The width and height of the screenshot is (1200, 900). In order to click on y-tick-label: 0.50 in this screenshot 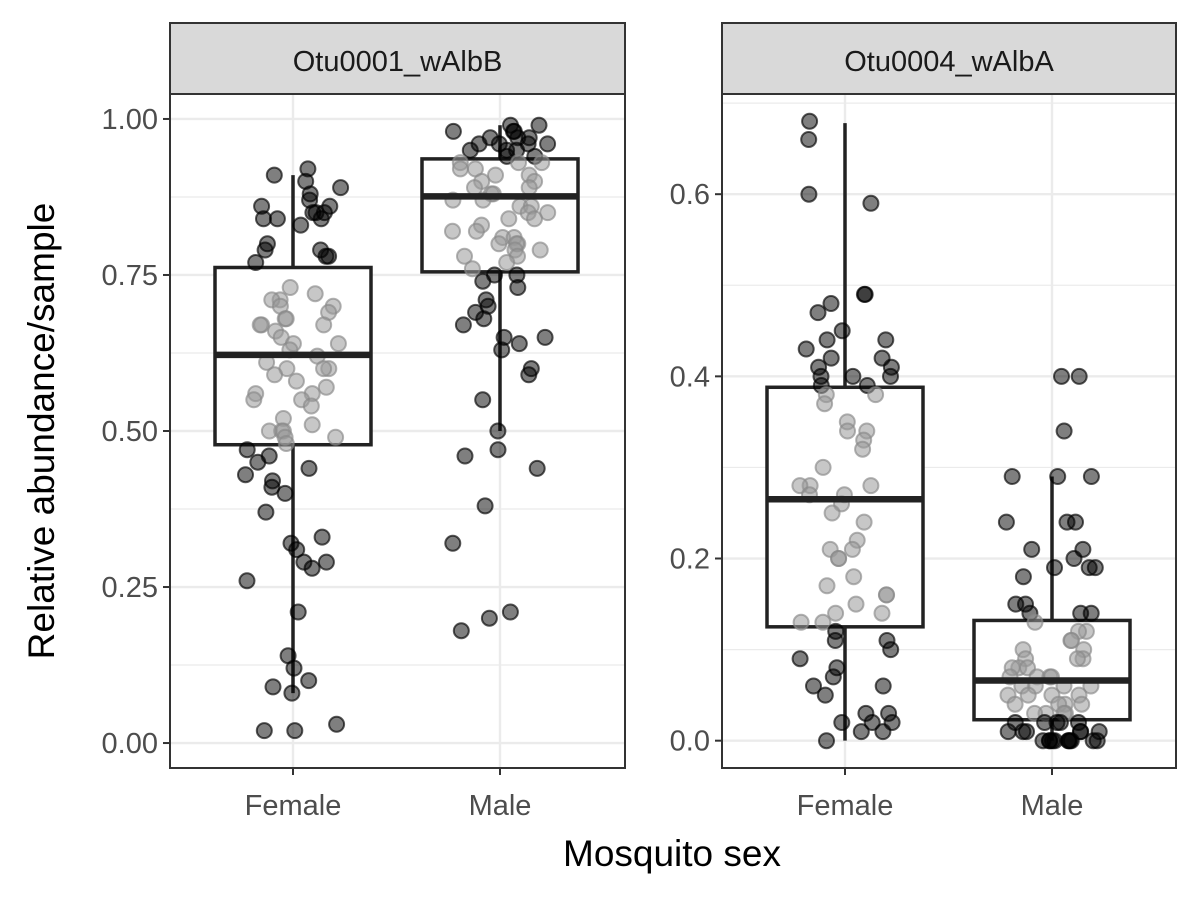, I will do `click(130, 432)`.